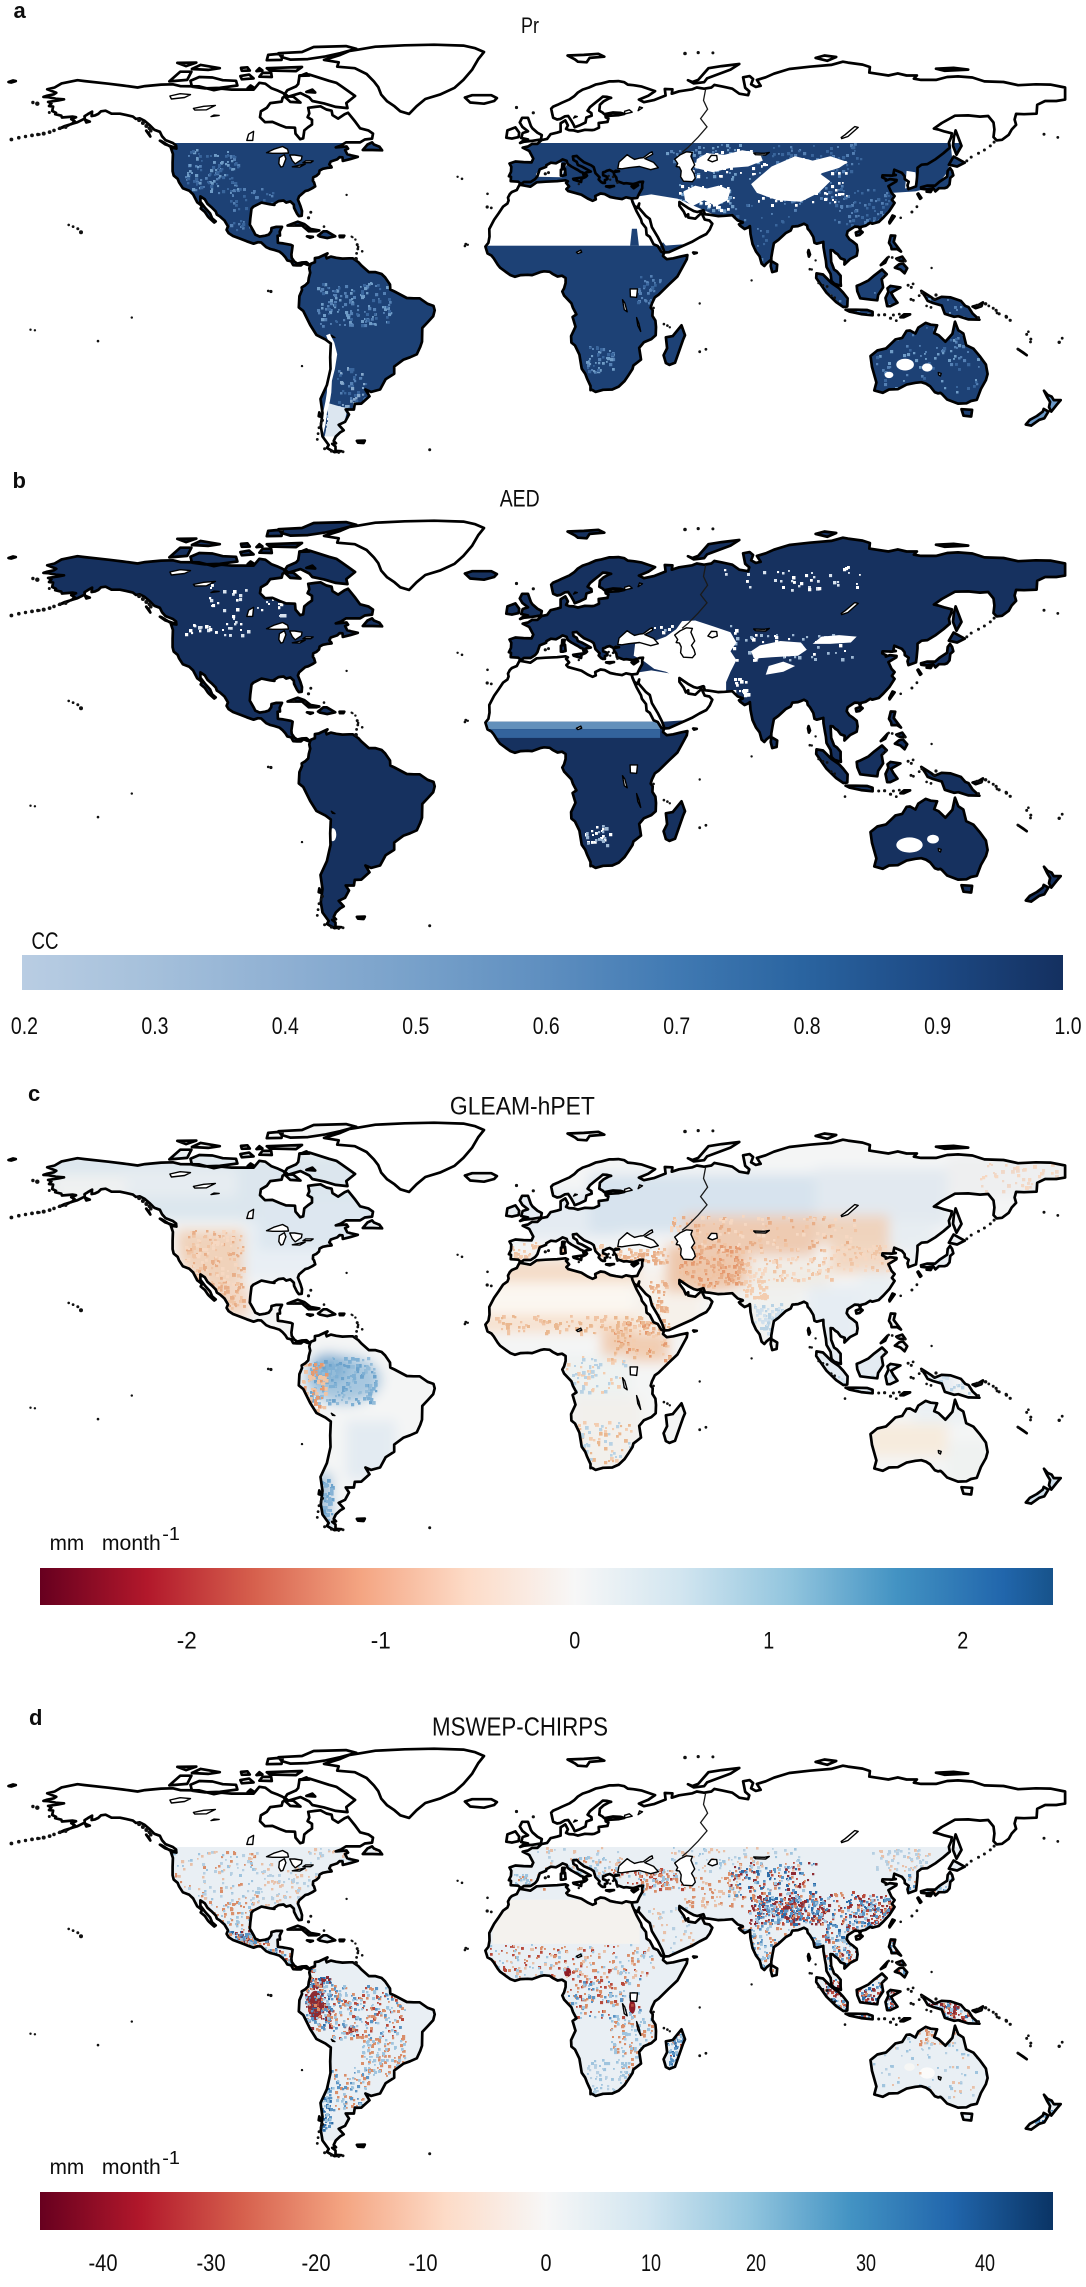  Describe the element at coordinates (985, 2263) in the screenshot. I see `svg-text: 40` at that location.